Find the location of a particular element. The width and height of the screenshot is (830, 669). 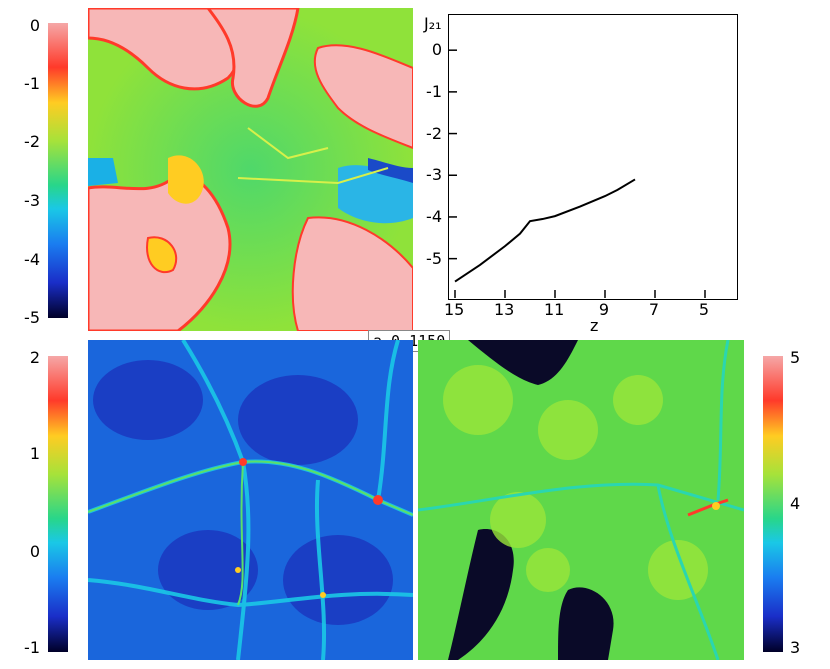

colorbar-bottom-right-tick: 5 is located at coordinates (795, 357).